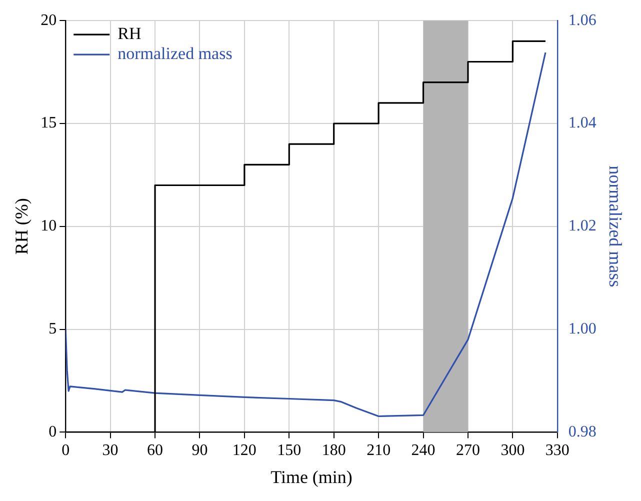 The height and width of the screenshot is (501, 641). Describe the element at coordinates (175, 54) in the screenshot. I see `legend-label: normalized mass` at that location.